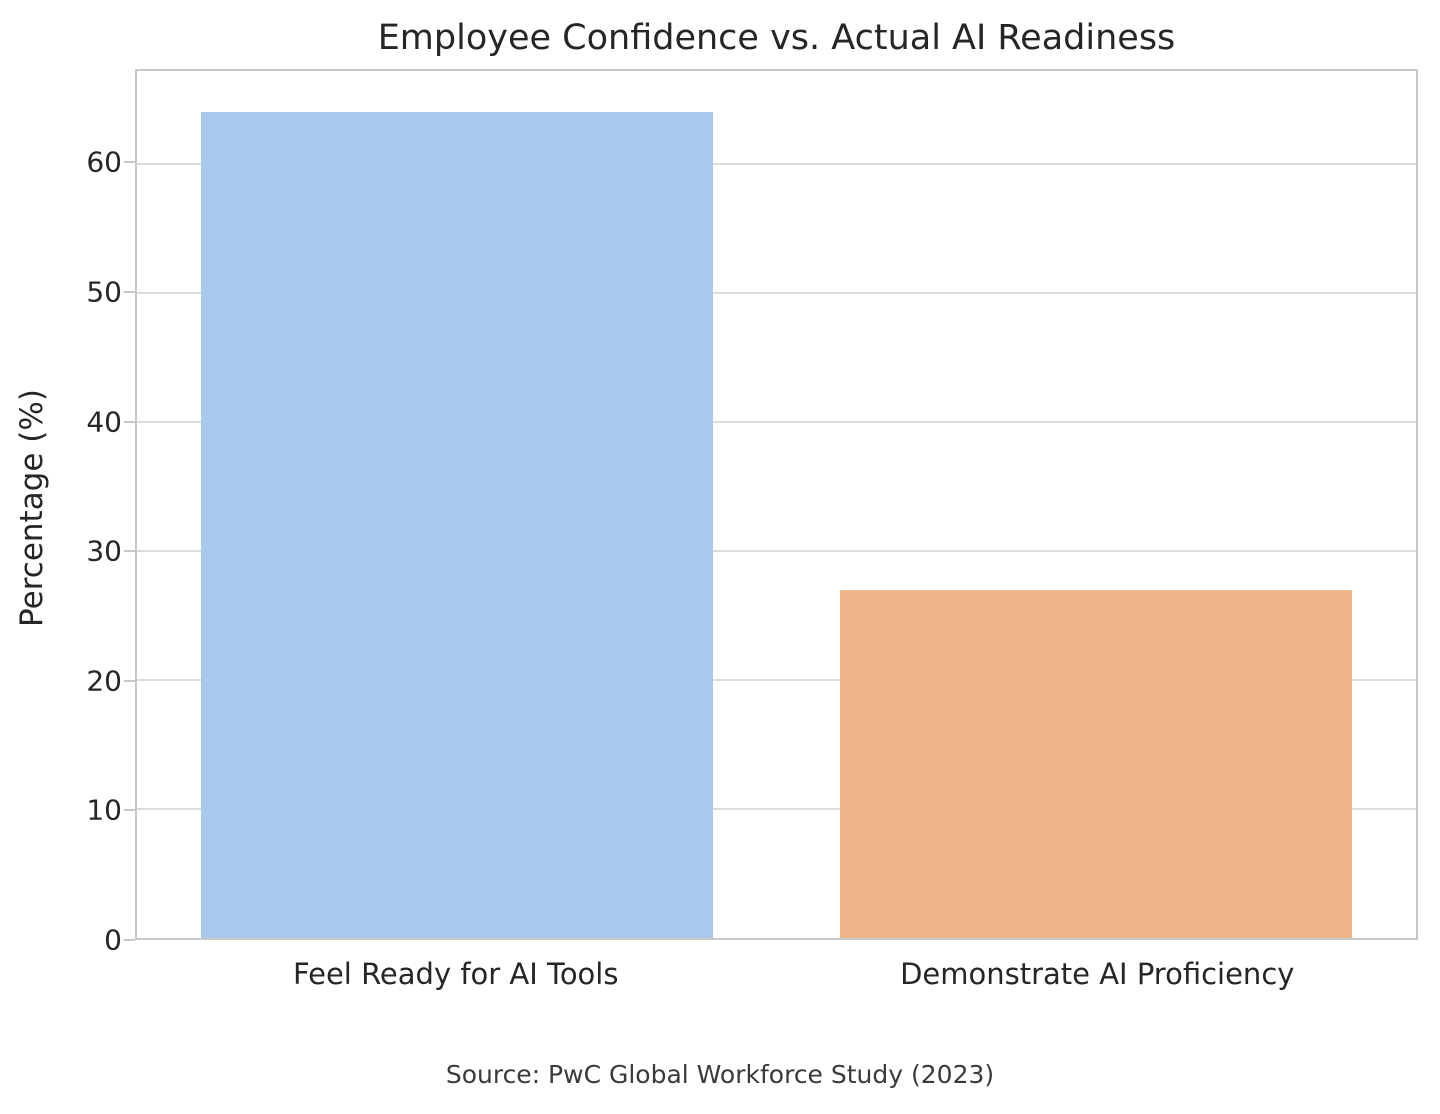  What do you see at coordinates (1097, 974) in the screenshot?
I see `x-category-label: Demonstrate AI Proficiency` at bounding box center [1097, 974].